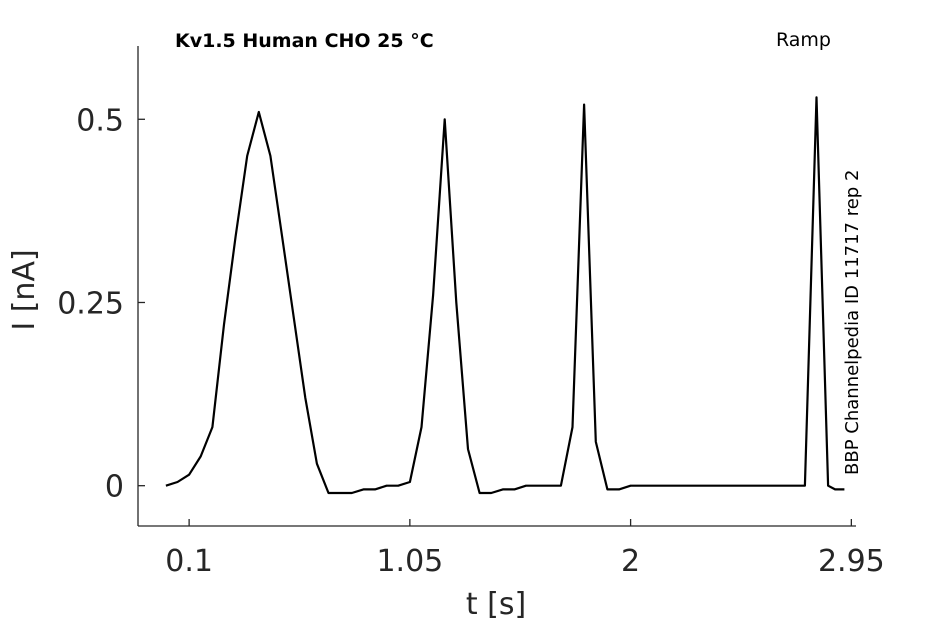 The width and height of the screenshot is (945, 624). I want to click on y-tick-label: 0.5, so click(100, 120).